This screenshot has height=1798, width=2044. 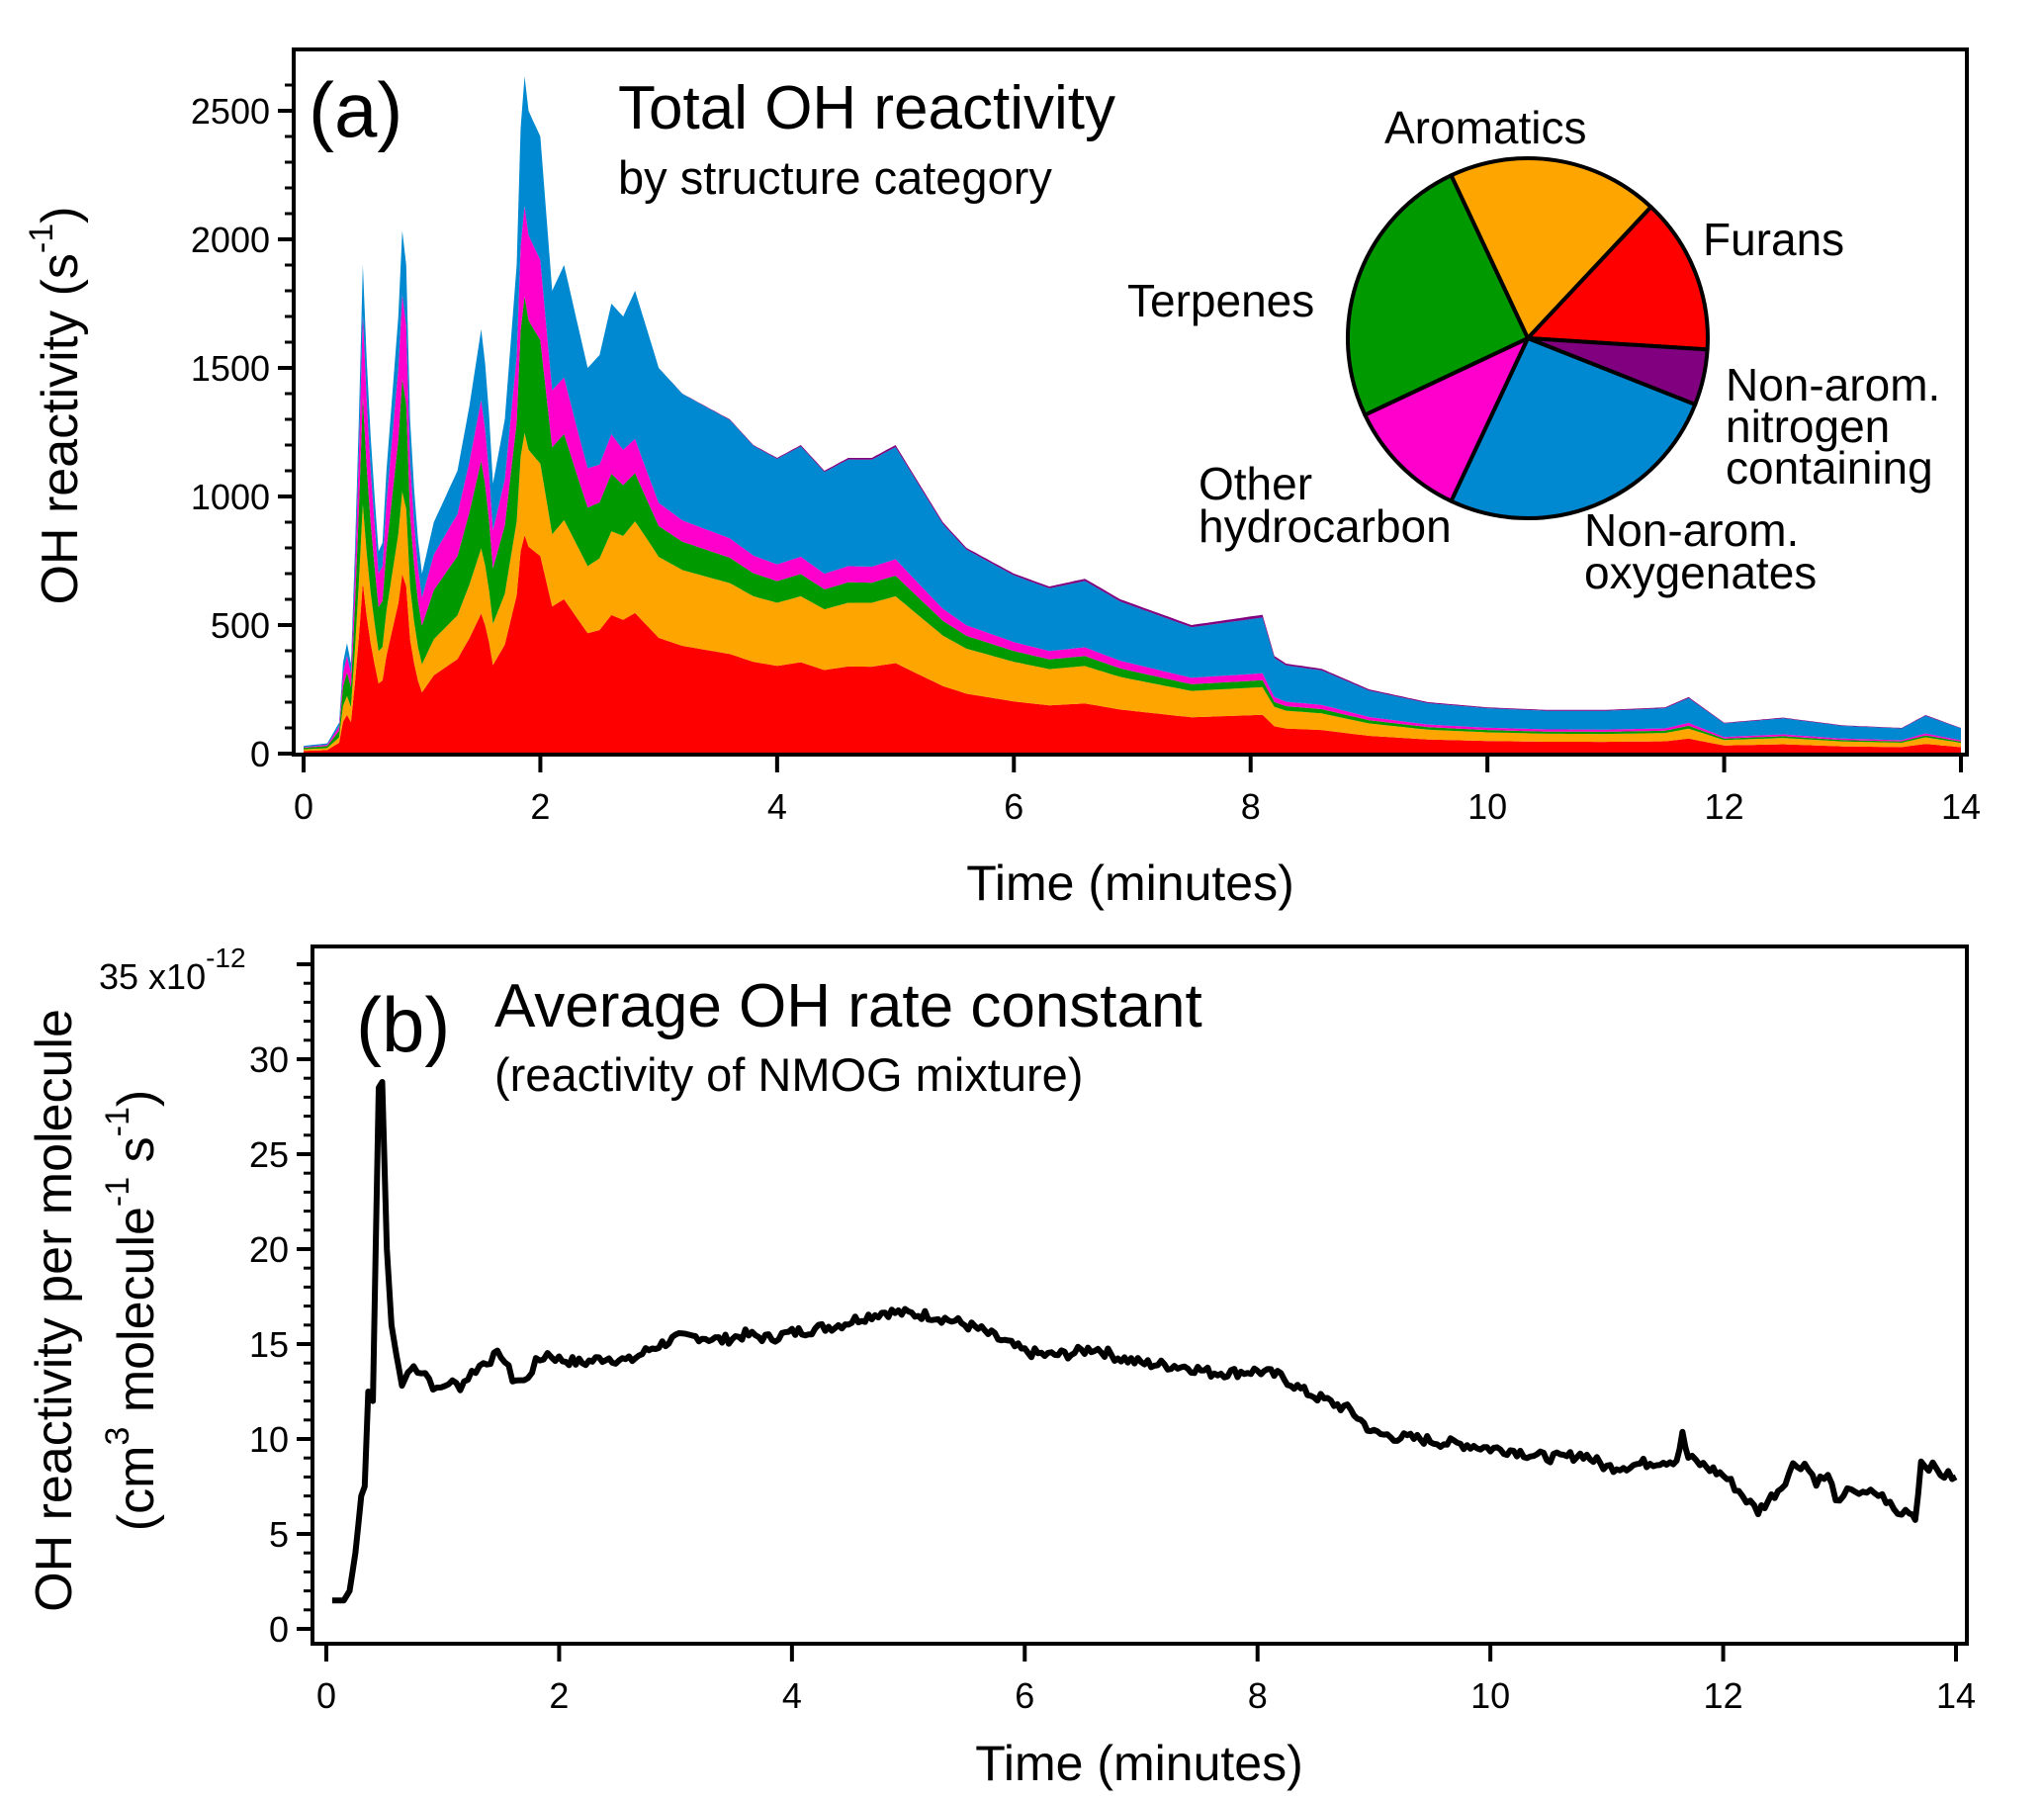 What do you see at coordinates (230, 368) in the screenshot?
I see `y-tick-label-a: 1500` at bounding box center [230, 368].